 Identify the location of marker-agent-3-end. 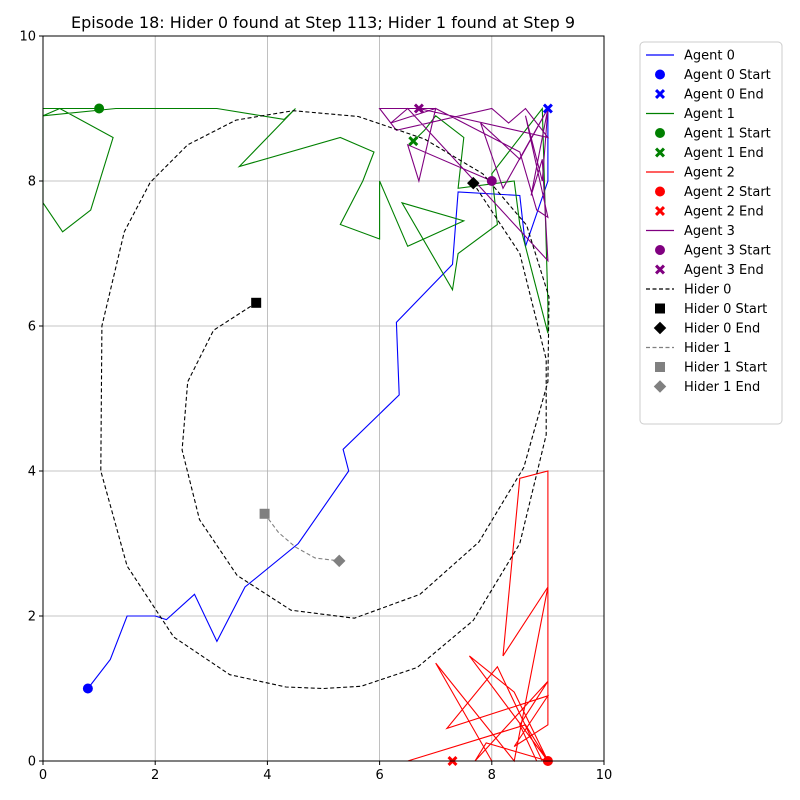
(418, 108).